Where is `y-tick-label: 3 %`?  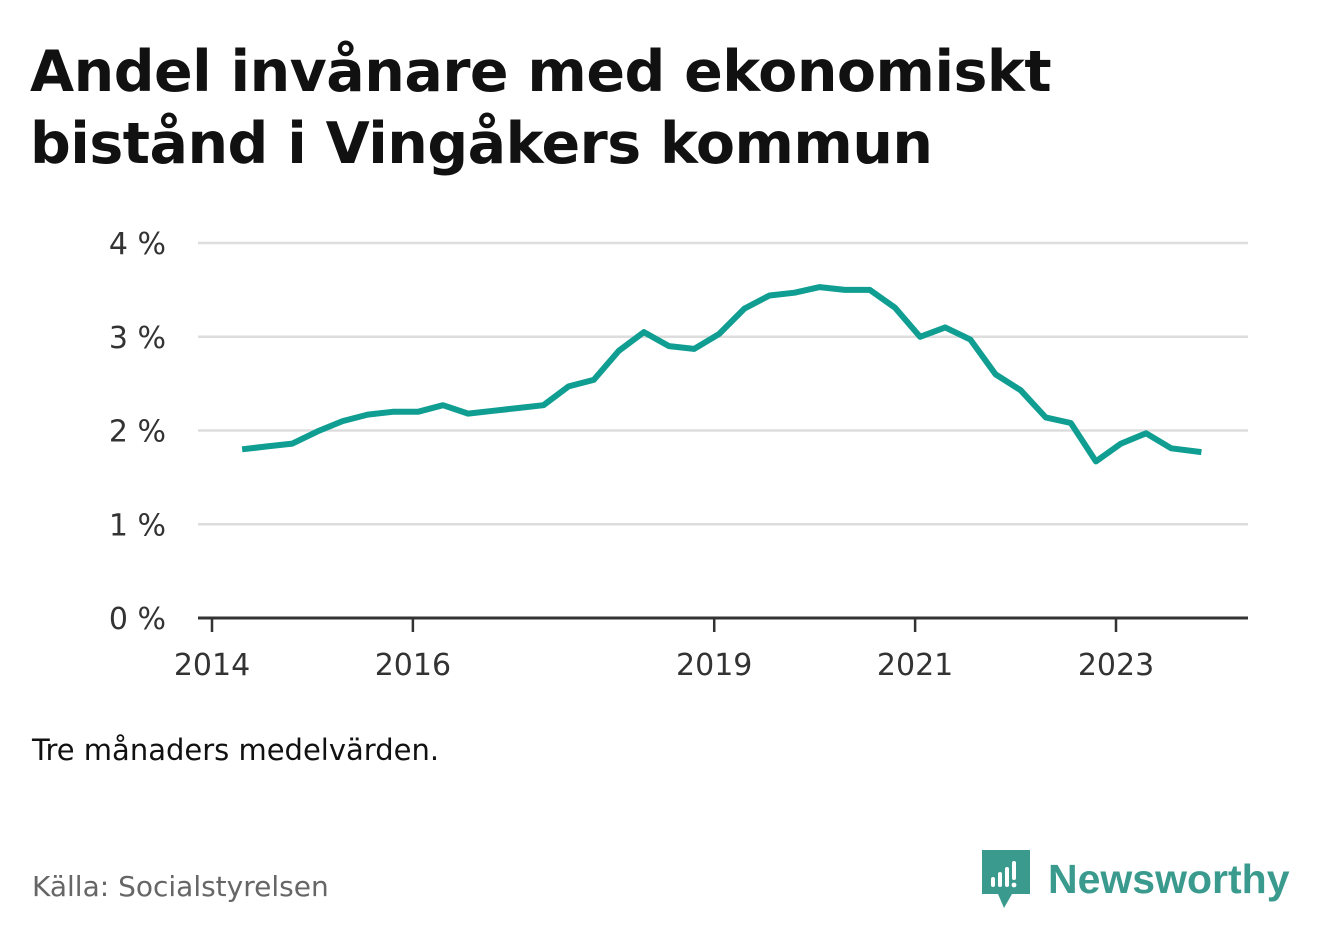 y-tick-label: 3 % is located at coordinates (137, 338).